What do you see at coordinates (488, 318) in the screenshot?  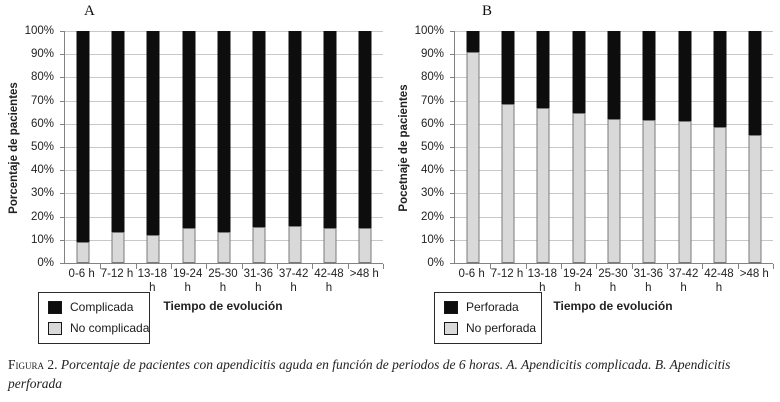 I see `legend-b: Perforada No perforada` at bounding box center [488, 318].